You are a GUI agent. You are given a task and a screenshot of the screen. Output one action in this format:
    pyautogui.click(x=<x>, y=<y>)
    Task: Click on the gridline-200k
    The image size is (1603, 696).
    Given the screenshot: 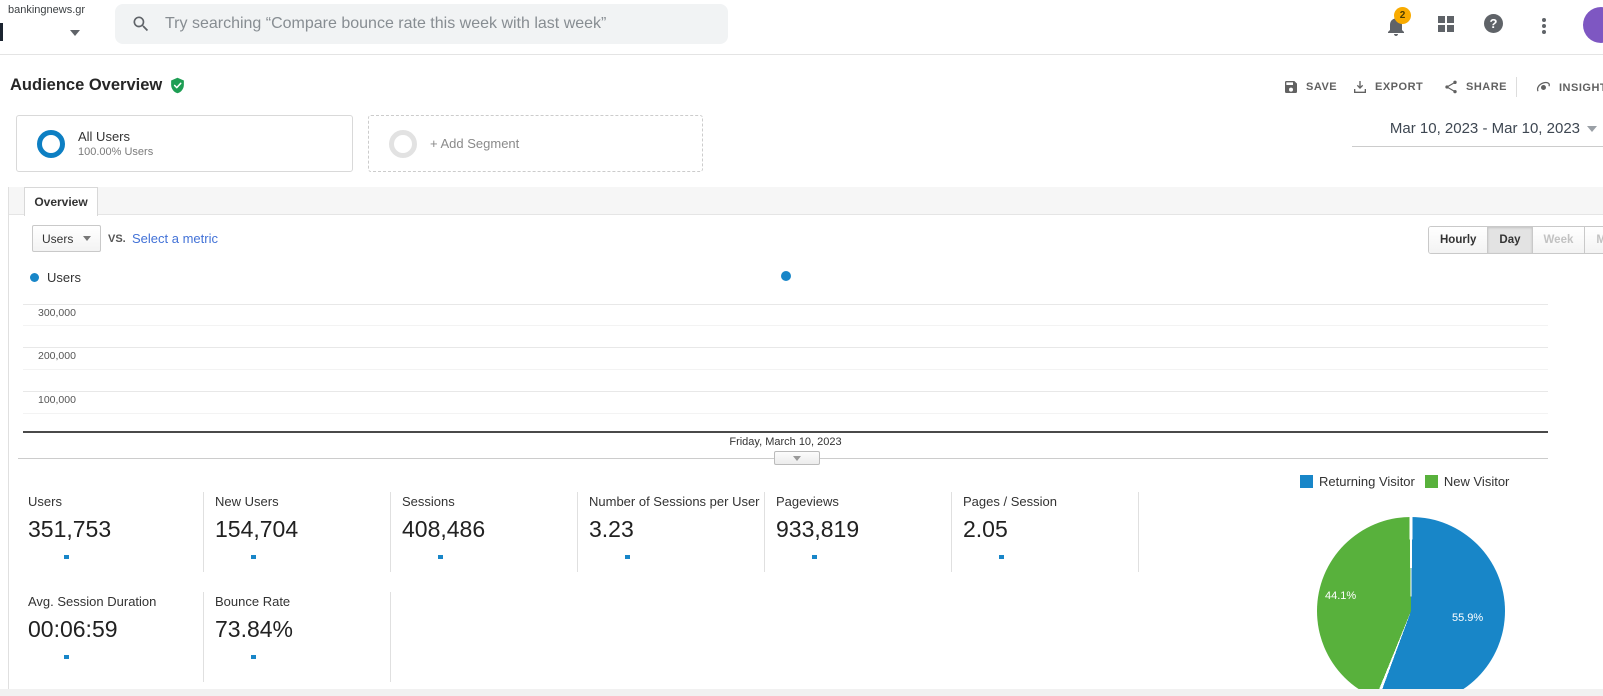 What is the action you would take?
    pyautogui.click(x=785, y=347)
    